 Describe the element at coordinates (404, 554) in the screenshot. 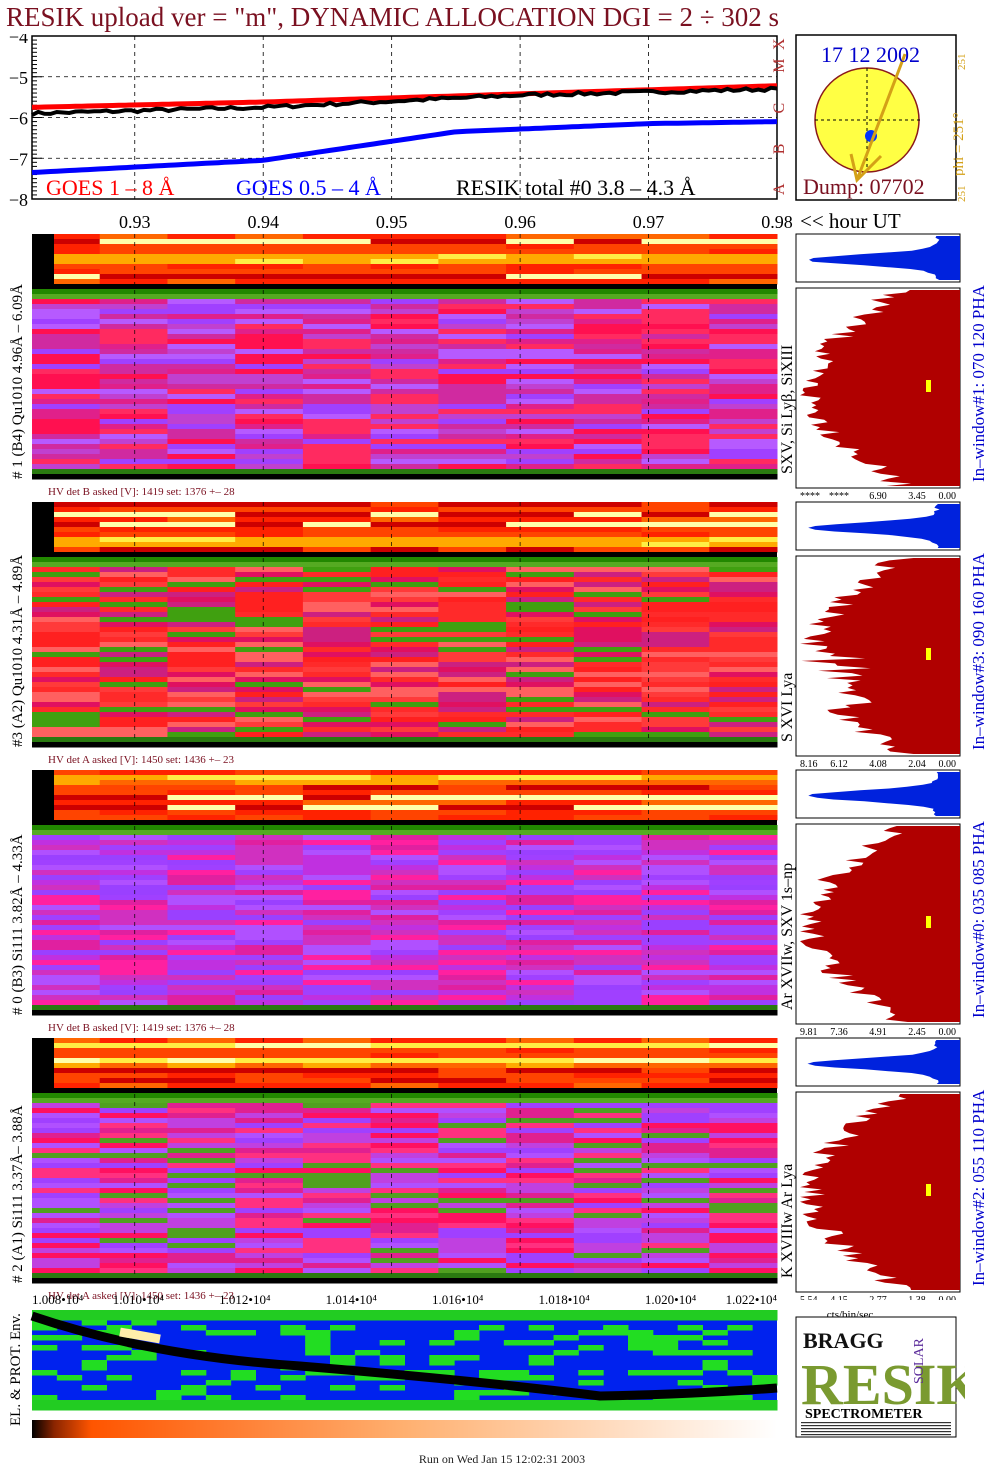

I see `heat-separator` at that location.